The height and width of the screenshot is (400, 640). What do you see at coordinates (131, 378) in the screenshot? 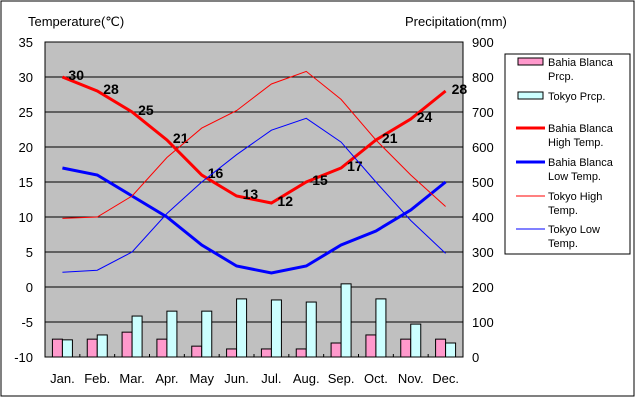
I see `x-tick-label: Mar.` at bounding box center [131, 378].